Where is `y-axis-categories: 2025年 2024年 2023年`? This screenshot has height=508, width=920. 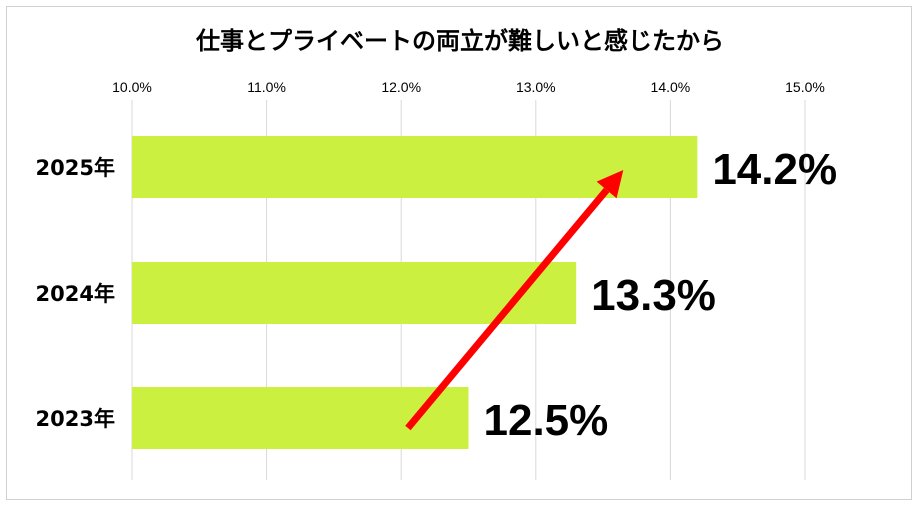
y-axis-categories: 2025年 2024年 2023年 is located at coordinates (75, 293).